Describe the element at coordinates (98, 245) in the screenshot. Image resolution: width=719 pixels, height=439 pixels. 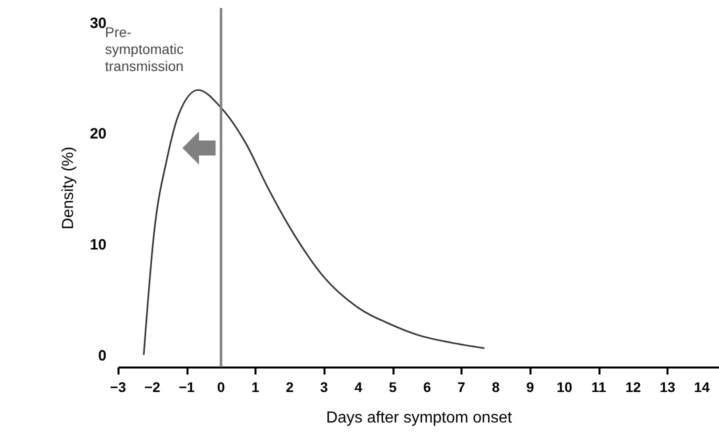
I see `y-tick-label: 10` at that location.